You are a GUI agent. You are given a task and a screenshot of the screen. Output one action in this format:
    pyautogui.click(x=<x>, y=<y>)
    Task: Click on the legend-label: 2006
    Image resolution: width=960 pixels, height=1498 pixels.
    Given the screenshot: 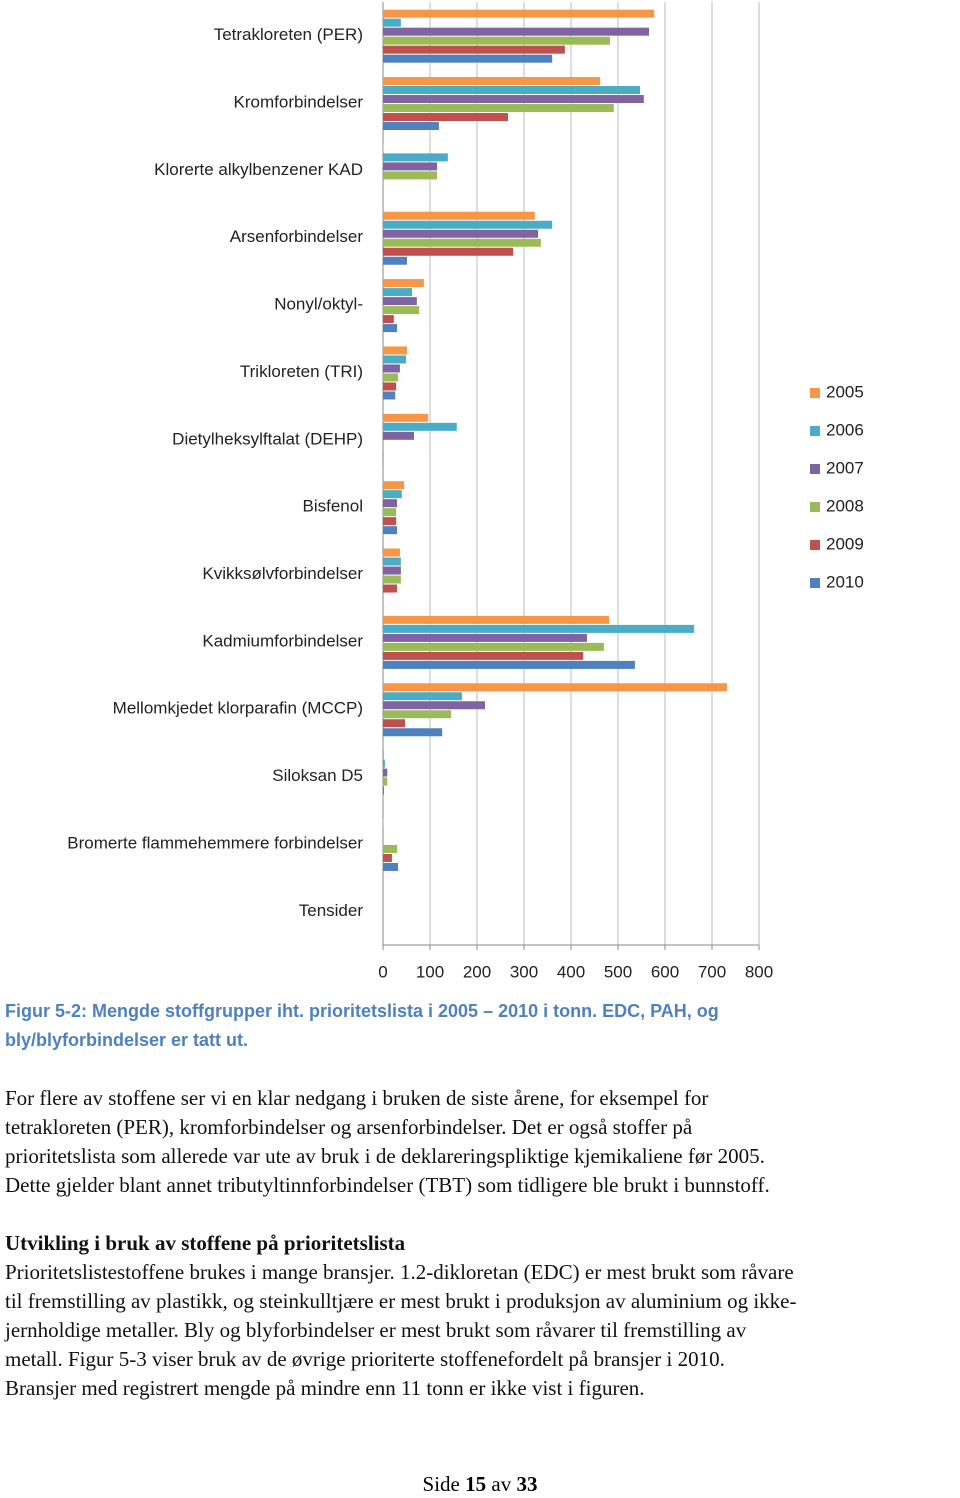 What is the action you would take?
    pyautogui.click(x=845, y=429)
    